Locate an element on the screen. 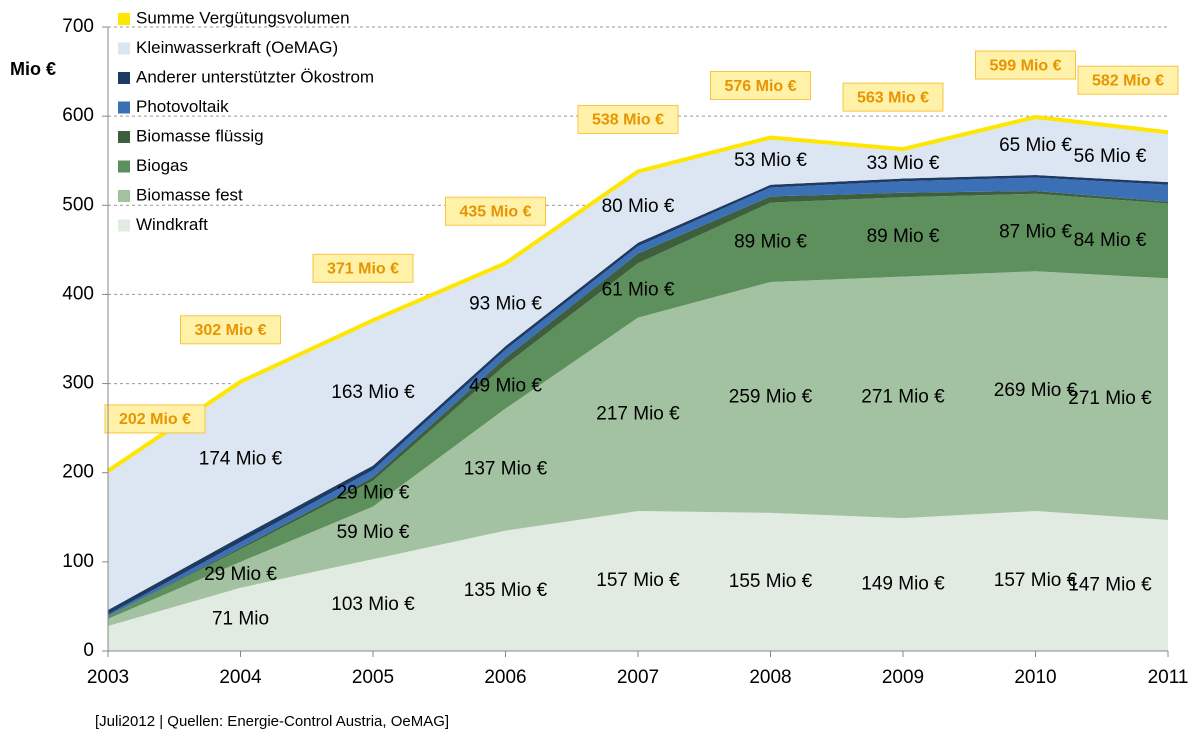  data-label: 61 Mio € is located at coordinates (638, 289).